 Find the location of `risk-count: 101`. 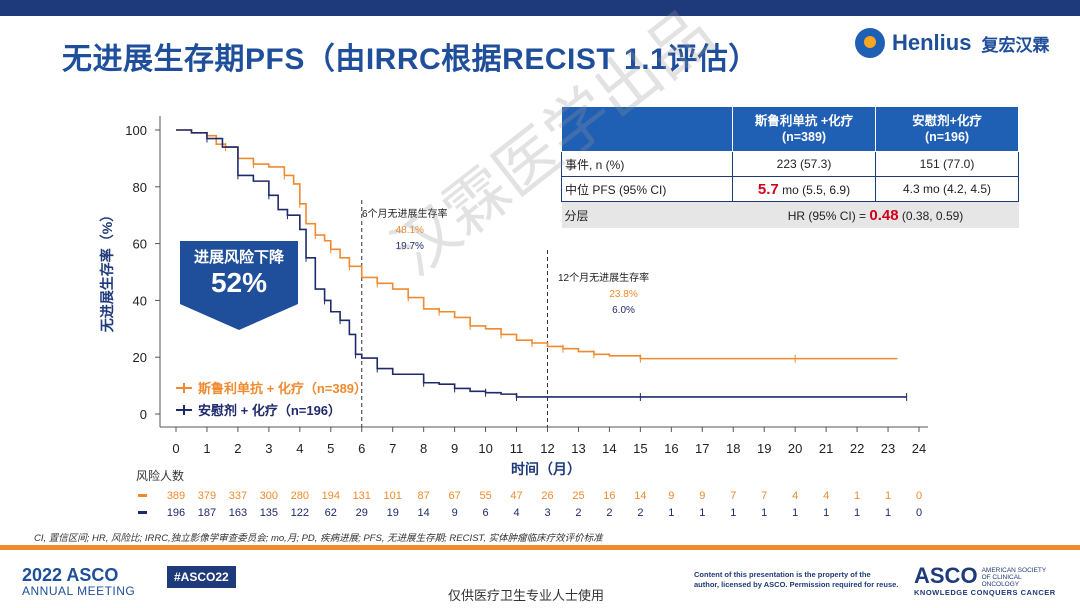

risk-count: 101 is located at coordinates (393, 496).